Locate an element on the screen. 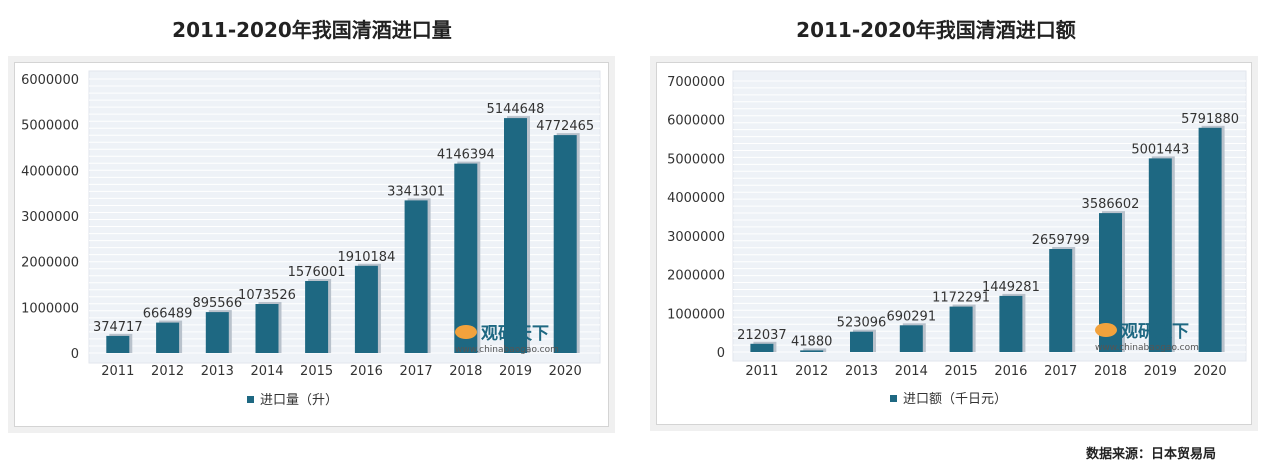  data-label: 895566 is located at coordinates (217, 303).